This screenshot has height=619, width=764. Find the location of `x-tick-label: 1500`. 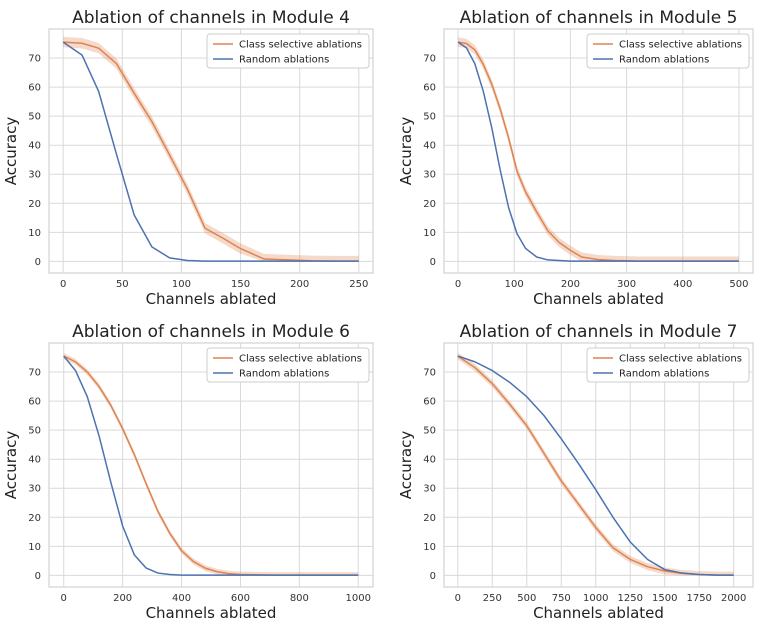

x-tick-label: 1500 is located at coordinates (664, 598).